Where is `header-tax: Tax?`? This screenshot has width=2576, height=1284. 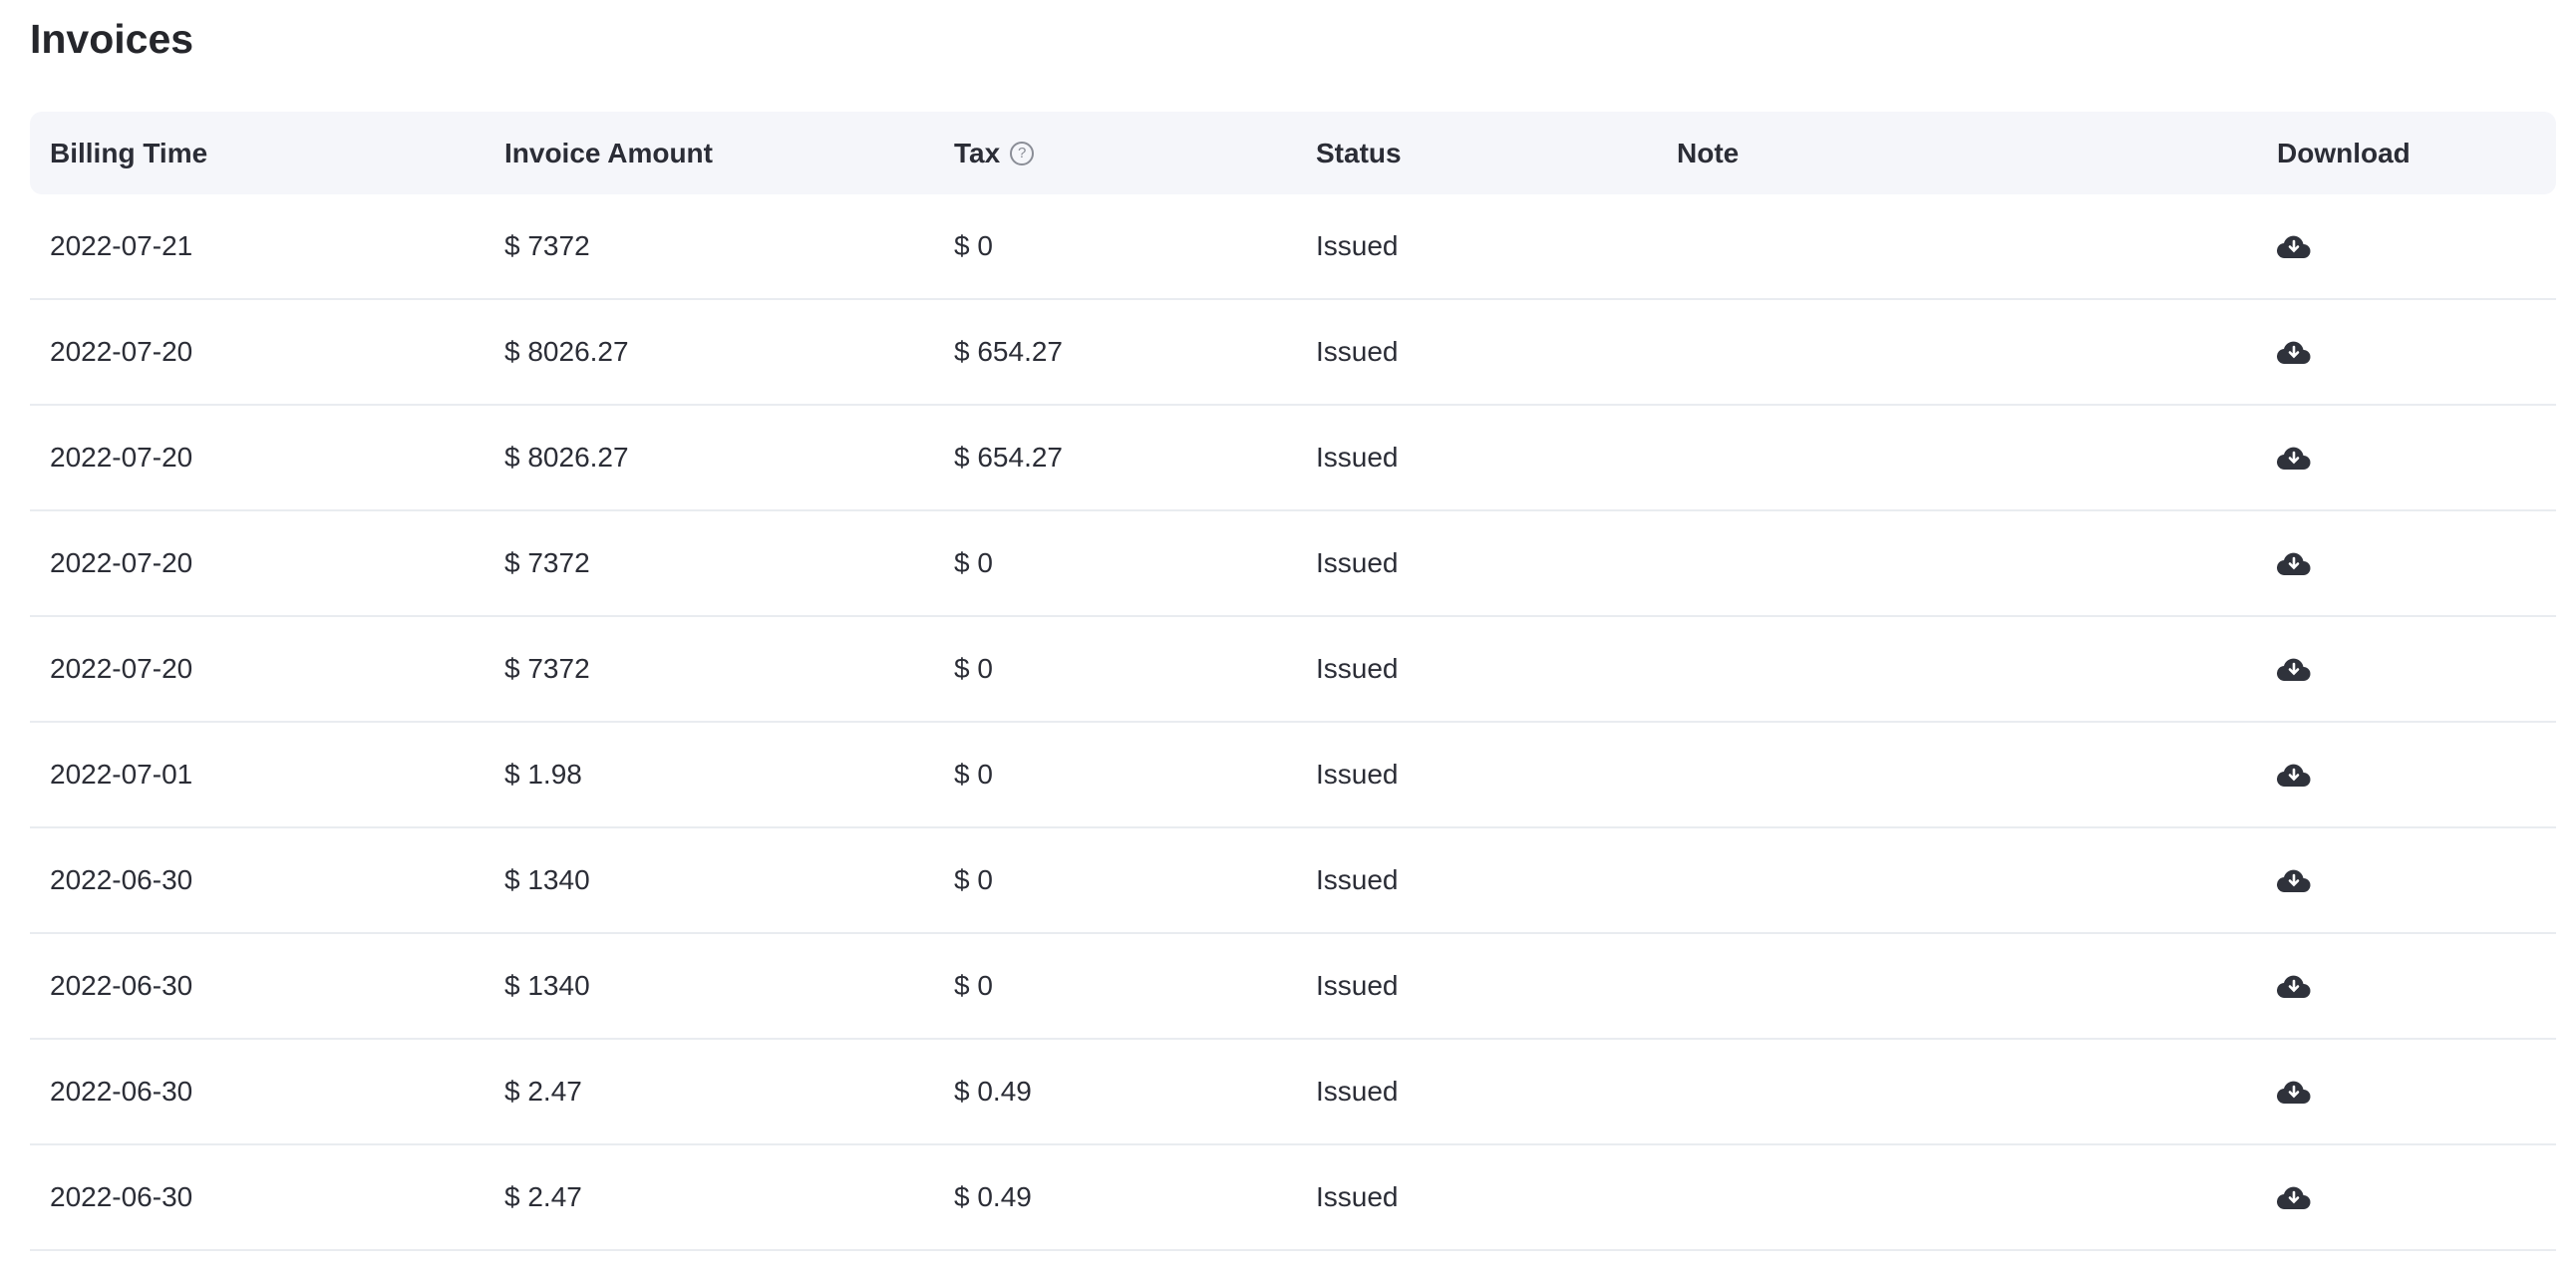
header-tax: Tax? is located at coordinates (994, 153).